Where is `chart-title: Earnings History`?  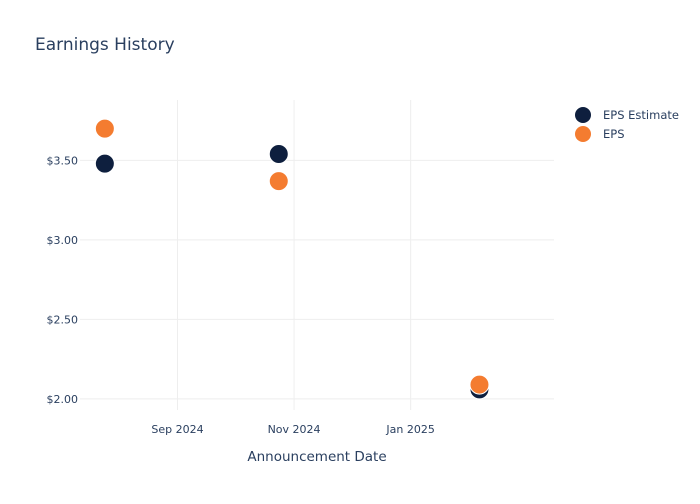 chart-title: Earnings History is located at coordinates (105, 45).